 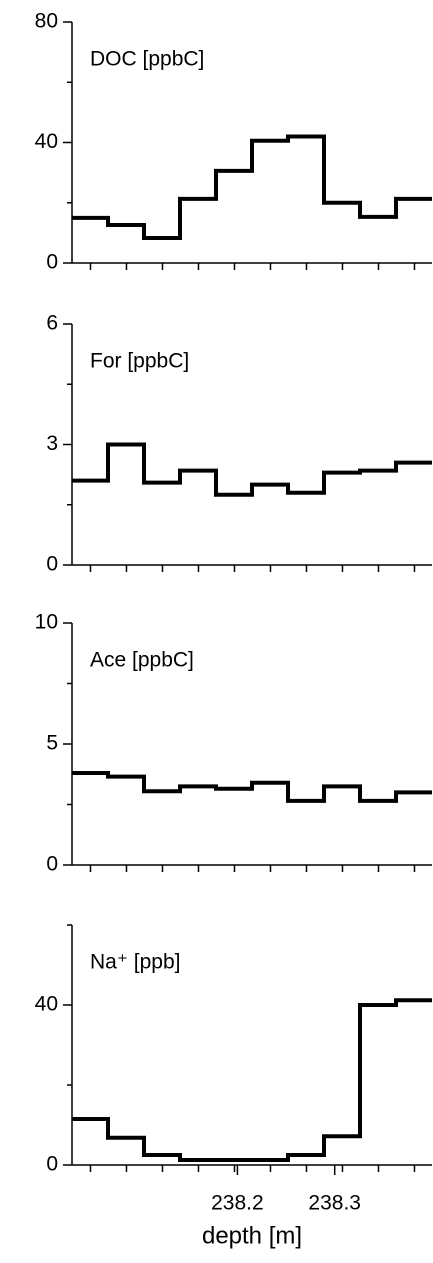 What do you see at coordinates (52, 743) in the screenshot?
I see `y-tick-label: 5` at bounding box center [52, 743].